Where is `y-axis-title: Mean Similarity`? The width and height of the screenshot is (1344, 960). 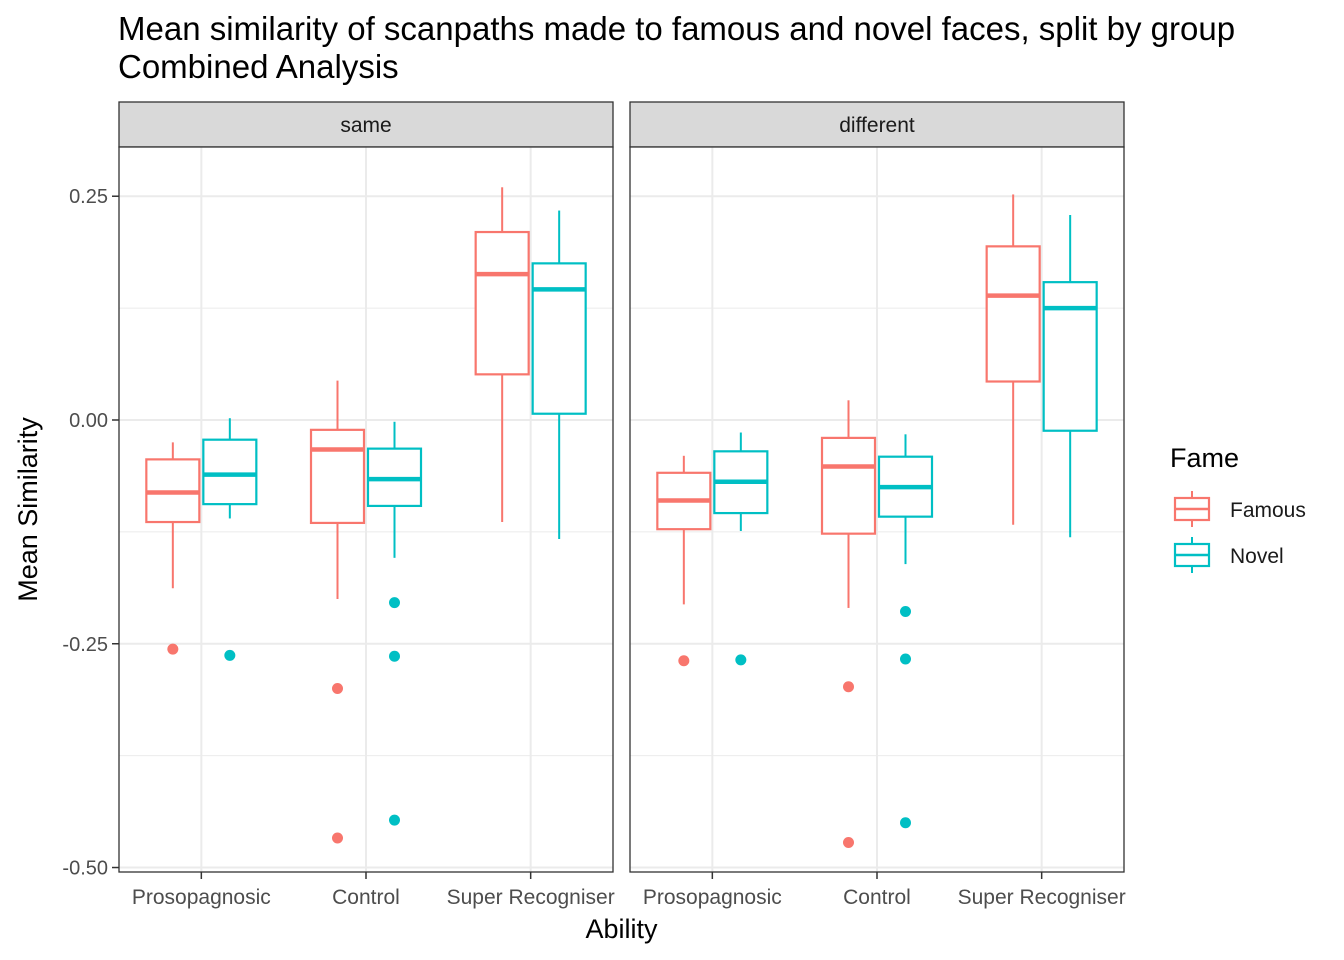
y-axis-title: Mean Similarity is located at coordinates (28, 509).